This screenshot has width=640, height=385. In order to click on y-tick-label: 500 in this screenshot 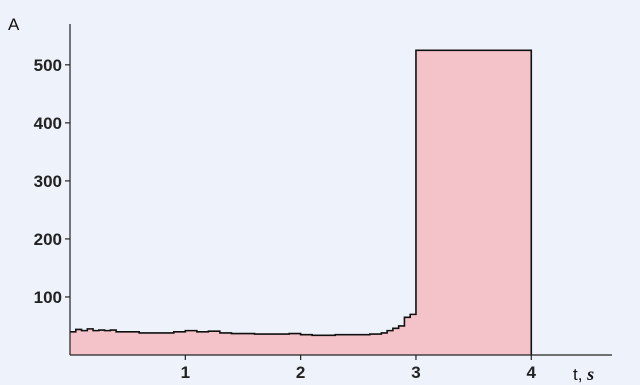, I will do `click(48, 65)`.